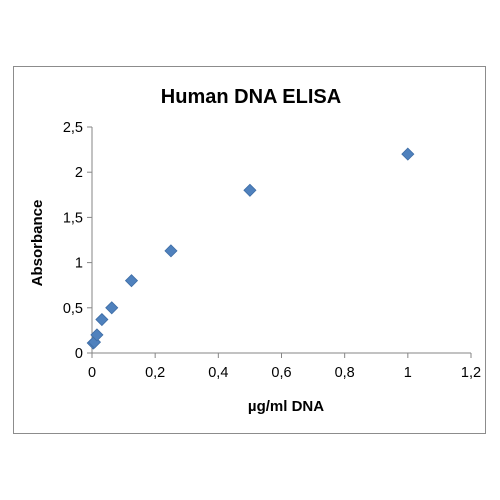 Image resolution: width=500 pixels, height=500 pixels. What do you see at coordinates (79, 264) in the screenshot?
I see `y-tick-label: 1` at bounding box center [79, 264].